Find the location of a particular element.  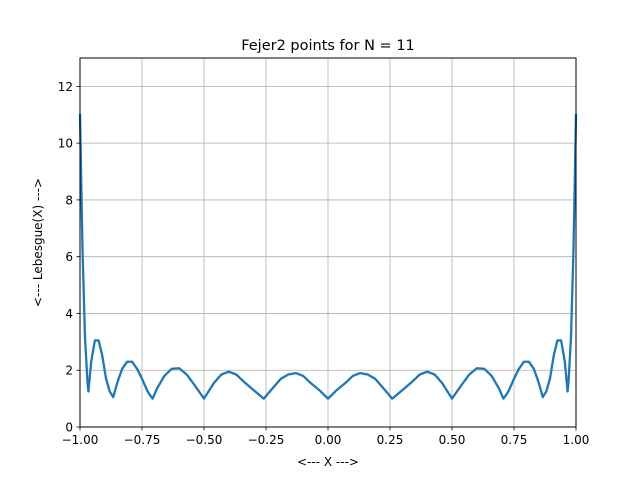

x-tick-label: 1.00 is located at coordinates (576, 440).